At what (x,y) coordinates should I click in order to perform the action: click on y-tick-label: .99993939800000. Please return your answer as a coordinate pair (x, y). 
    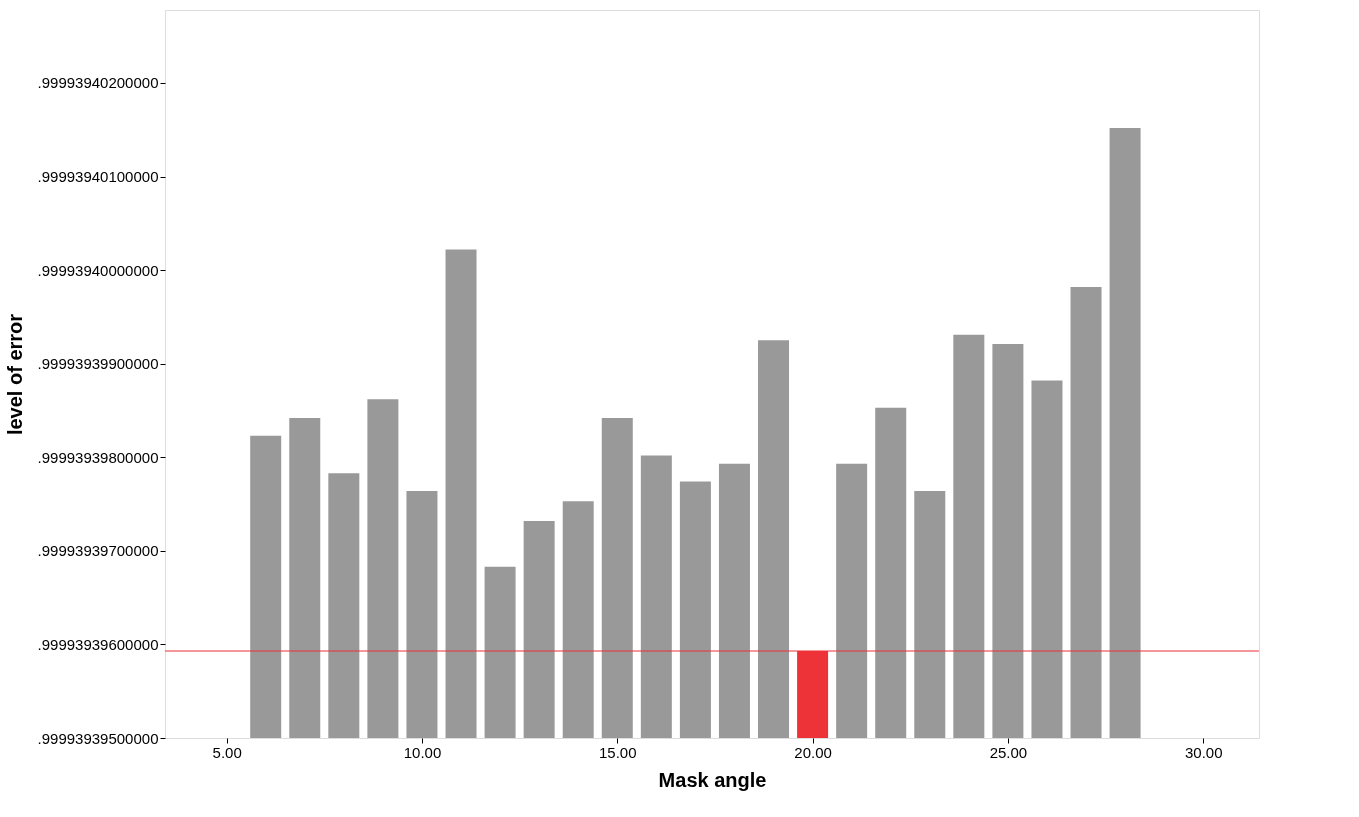
    Looking at the image, I should click on (98, 457).